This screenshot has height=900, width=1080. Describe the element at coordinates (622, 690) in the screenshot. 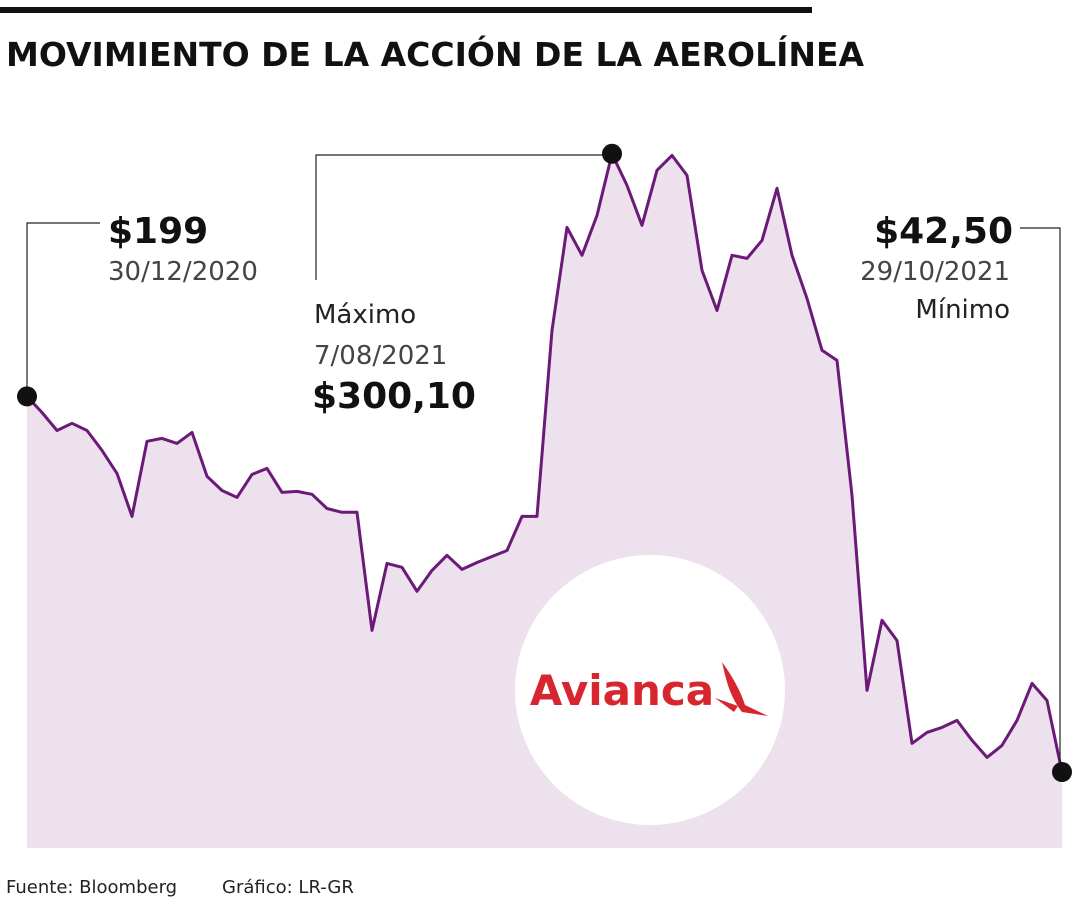

I see `logo-text: Avianca` at that location.